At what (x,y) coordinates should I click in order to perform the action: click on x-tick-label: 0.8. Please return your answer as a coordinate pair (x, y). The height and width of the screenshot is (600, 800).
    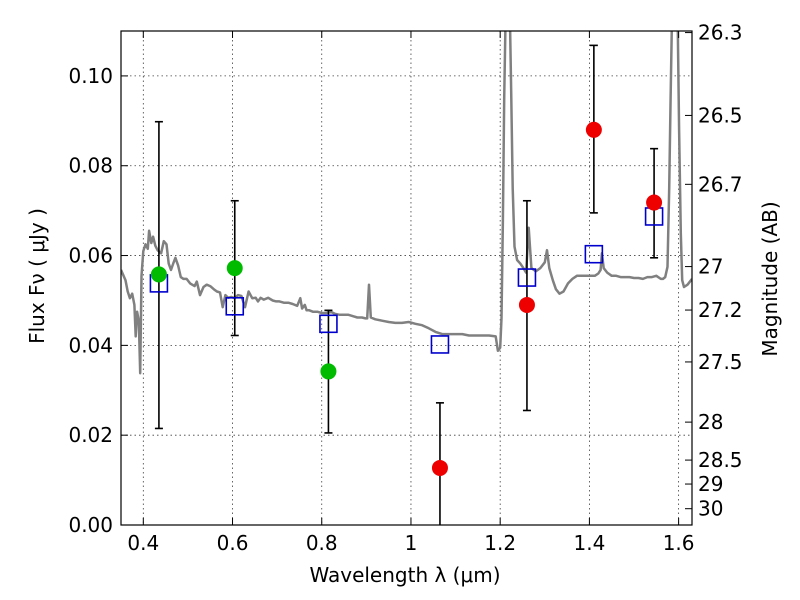
    Looking at the image, I should click on (322, 543).